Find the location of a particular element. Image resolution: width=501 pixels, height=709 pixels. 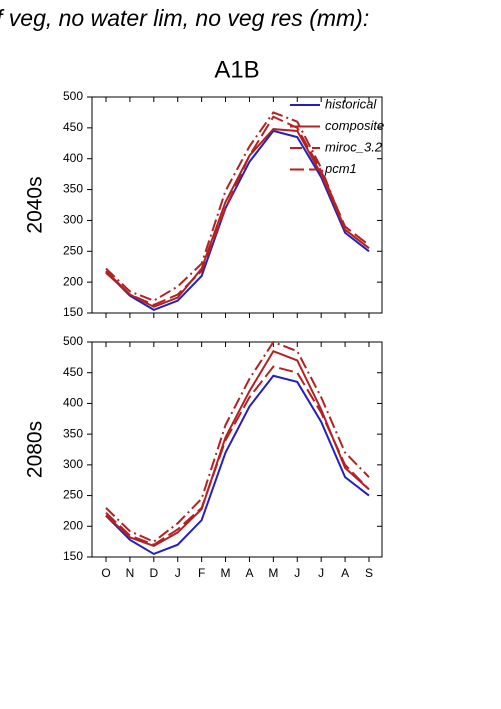

y-axis-label: 2080s is located at coordinates (35, 449).